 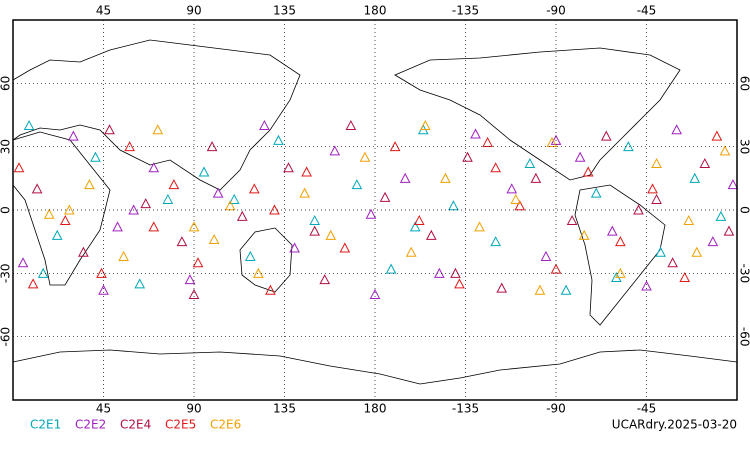 I want to click on coast-north-america, so click(x=537, y=114).